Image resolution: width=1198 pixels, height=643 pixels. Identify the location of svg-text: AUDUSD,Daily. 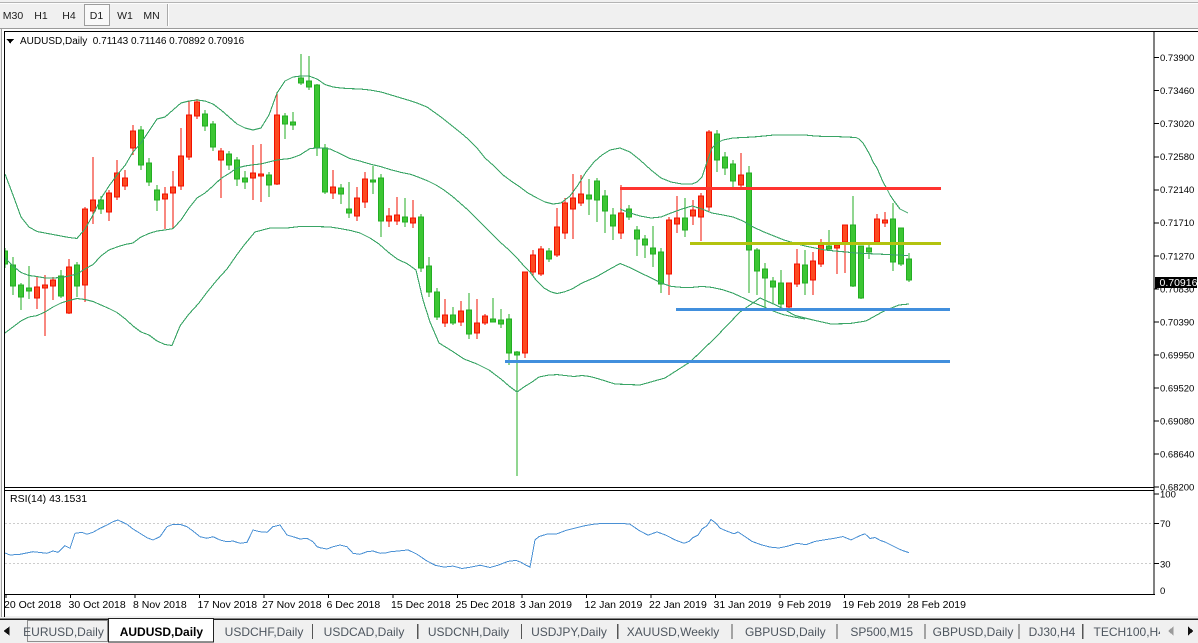
(162, 632).